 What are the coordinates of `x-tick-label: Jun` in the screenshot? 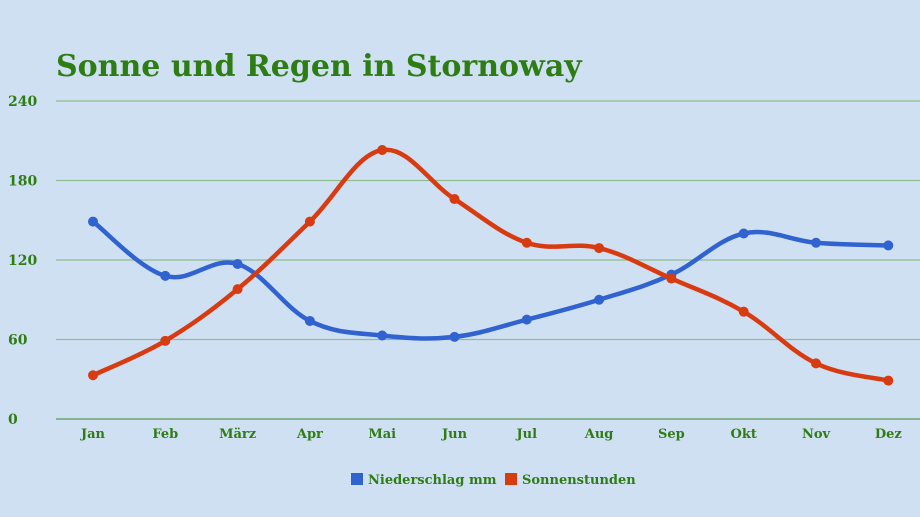 It's located at (454, 434).